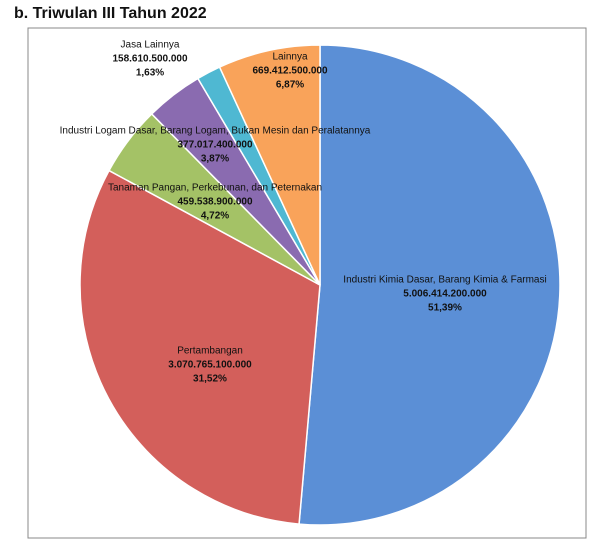  I want to click on pie-slice, so click(269, 165).